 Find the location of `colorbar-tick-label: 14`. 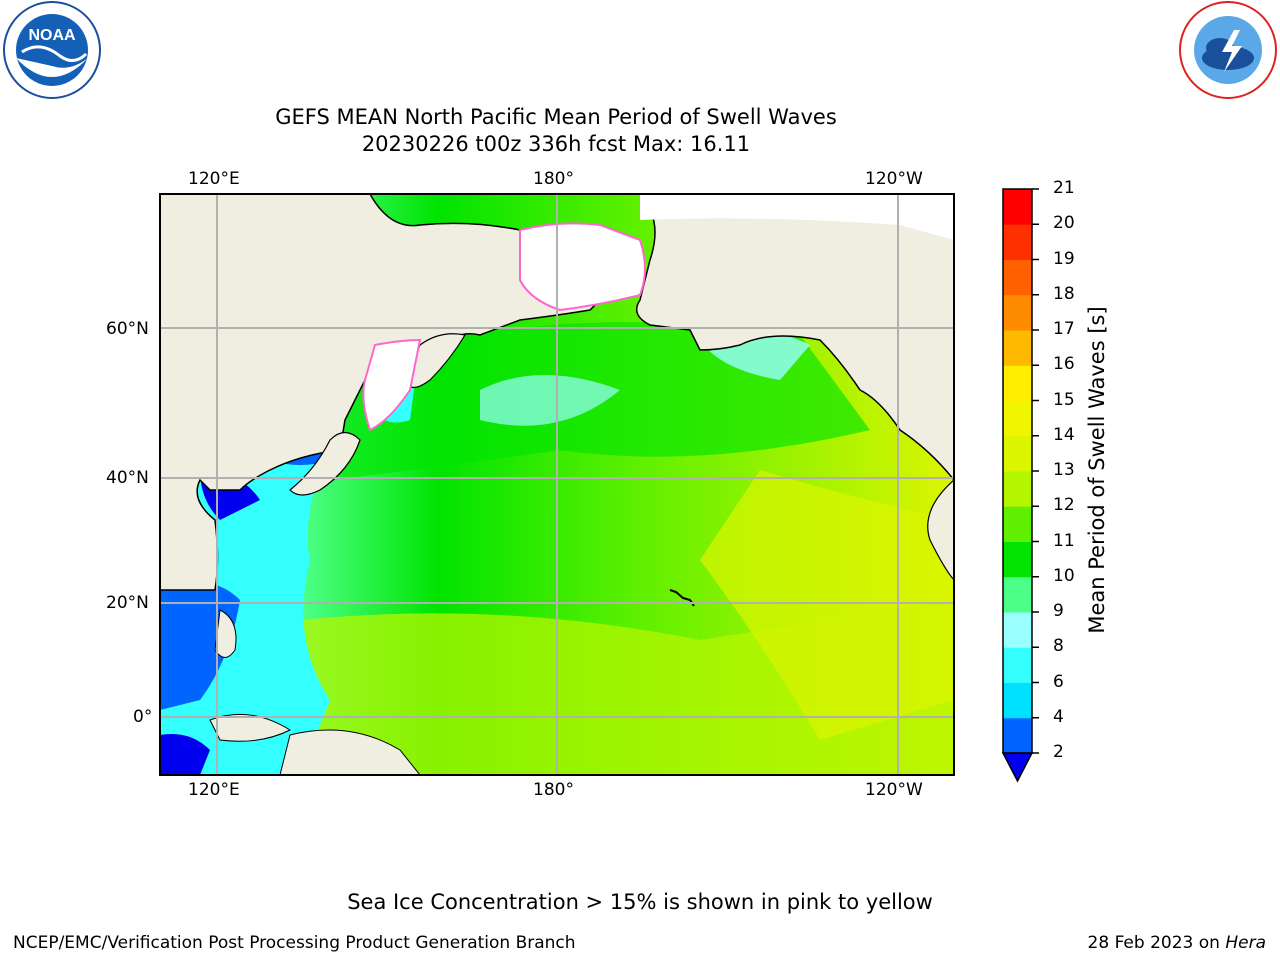

colorbar-tick-label: 14 is located at coordinates (1064, 434).